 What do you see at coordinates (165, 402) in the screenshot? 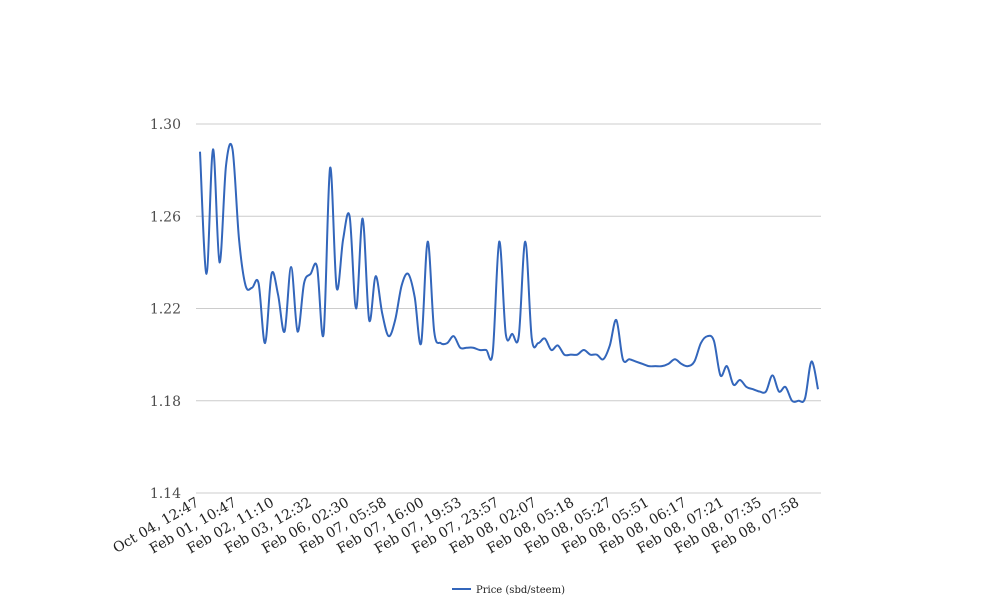
I see `y-tick-label: 1.18` at bounding box center [165, 402].